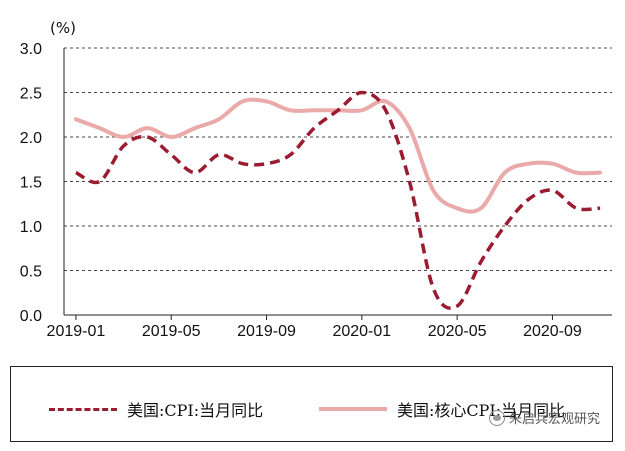 This screenshot has width=625, height=451. What do you see at coordinates (31, 227) in the screenshot?
I see `y-tick-label: 1.0` at bounding box center [31, 227].